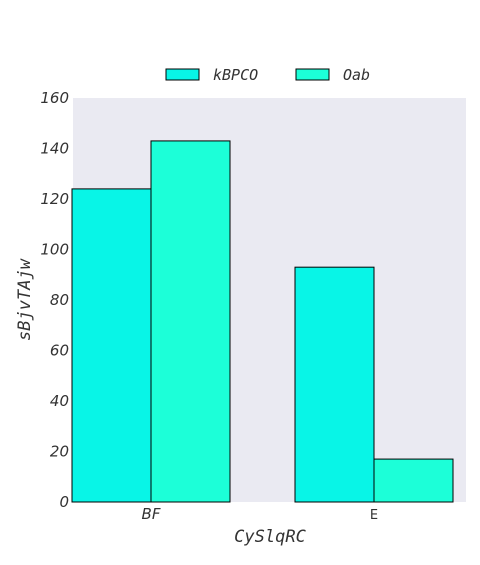 The width and height of the screenshot is (480, 565). I want to click on legend-label-kBPCO: kBPCO, so click(235, 75).